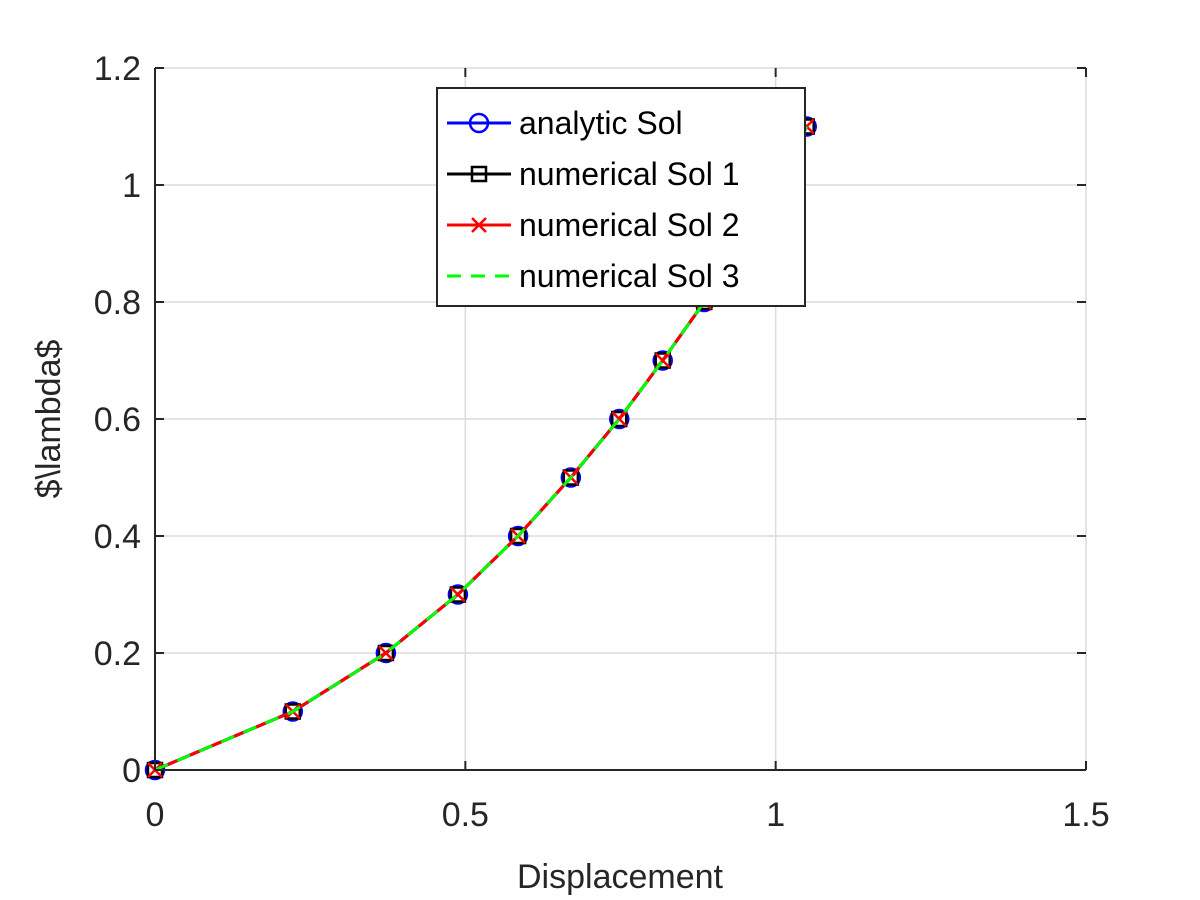 The width and height of the screenshot is (1200, 900). I want to click on y-tick-label: 1, so click(131, 186).